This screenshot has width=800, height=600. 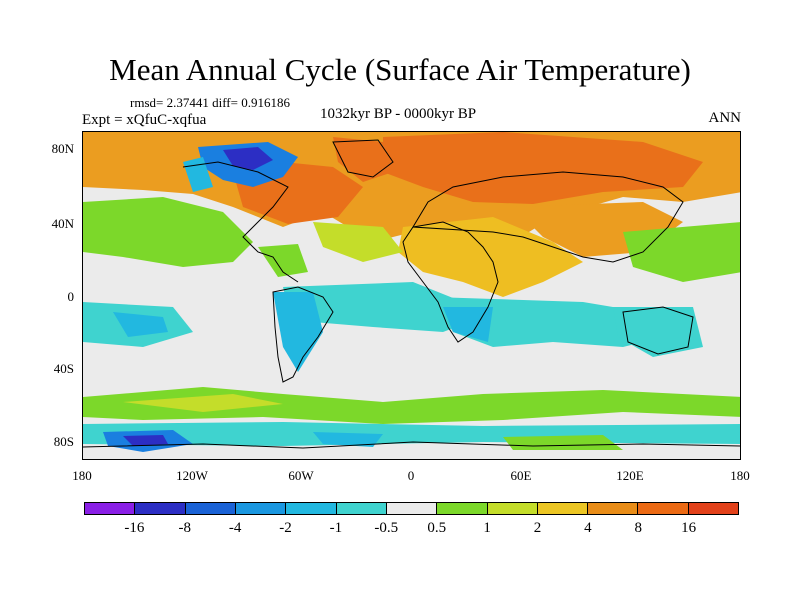 What do you see at coordinates (203, 403) in the screenshot?
I see `southern-ocean-yellow` at bounding box center [203, 403].